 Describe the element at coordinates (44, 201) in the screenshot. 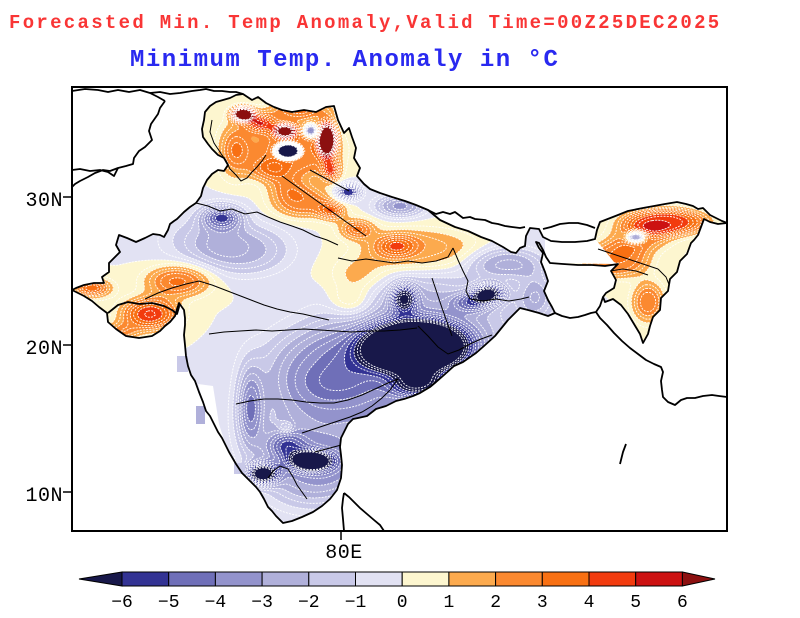

I see `svg-text: 30N` at that location.